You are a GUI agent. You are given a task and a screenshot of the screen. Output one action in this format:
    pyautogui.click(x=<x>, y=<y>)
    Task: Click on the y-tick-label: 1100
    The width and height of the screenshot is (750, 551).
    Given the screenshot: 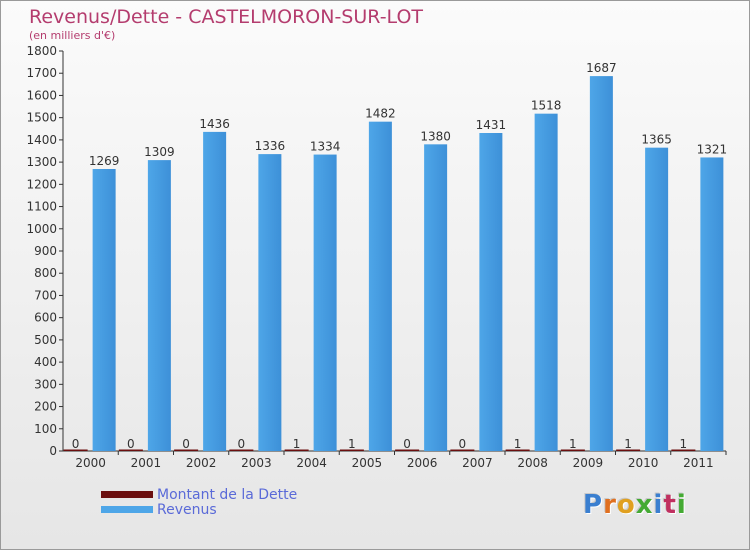 What is the action you would take?
    pyautogui.click(x=41, y=207)
    